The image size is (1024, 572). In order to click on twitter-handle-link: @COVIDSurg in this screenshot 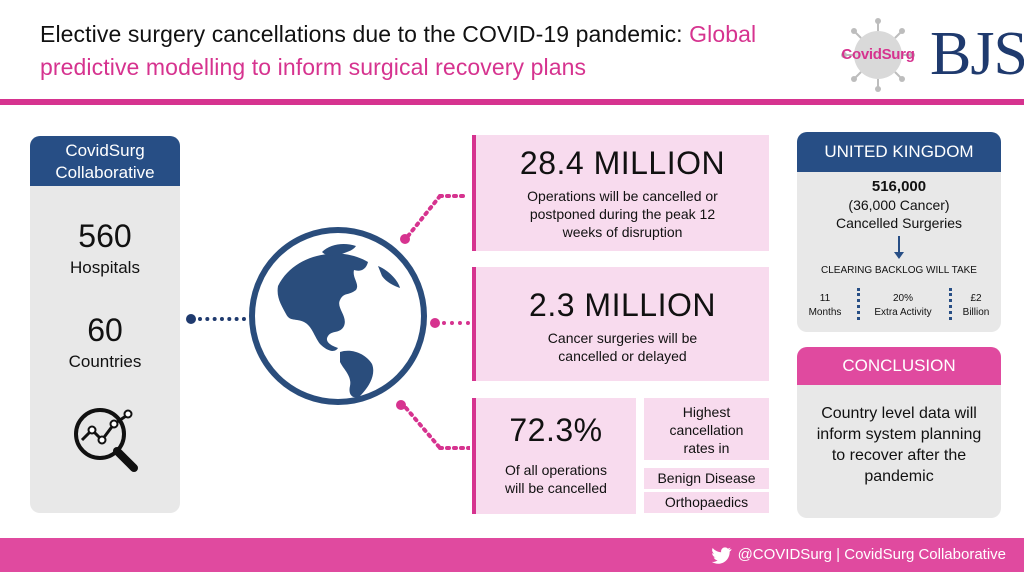, I will do `click(784, 554)`.